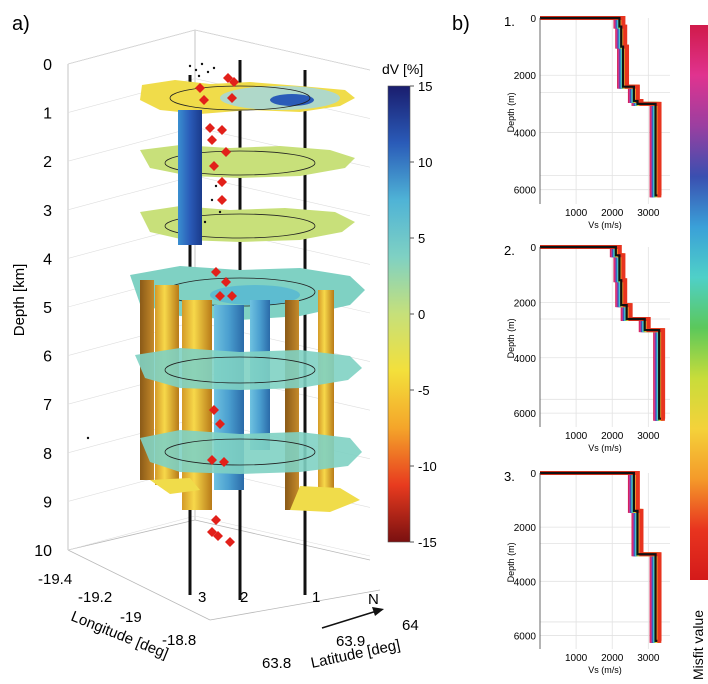 Image resolution: width=708 pixels, height=684 pixels. What do you see at coordinates (325, 499) in the screenshot?
I see `slice-depth-8-yellow` at bounding box center [325, 499].